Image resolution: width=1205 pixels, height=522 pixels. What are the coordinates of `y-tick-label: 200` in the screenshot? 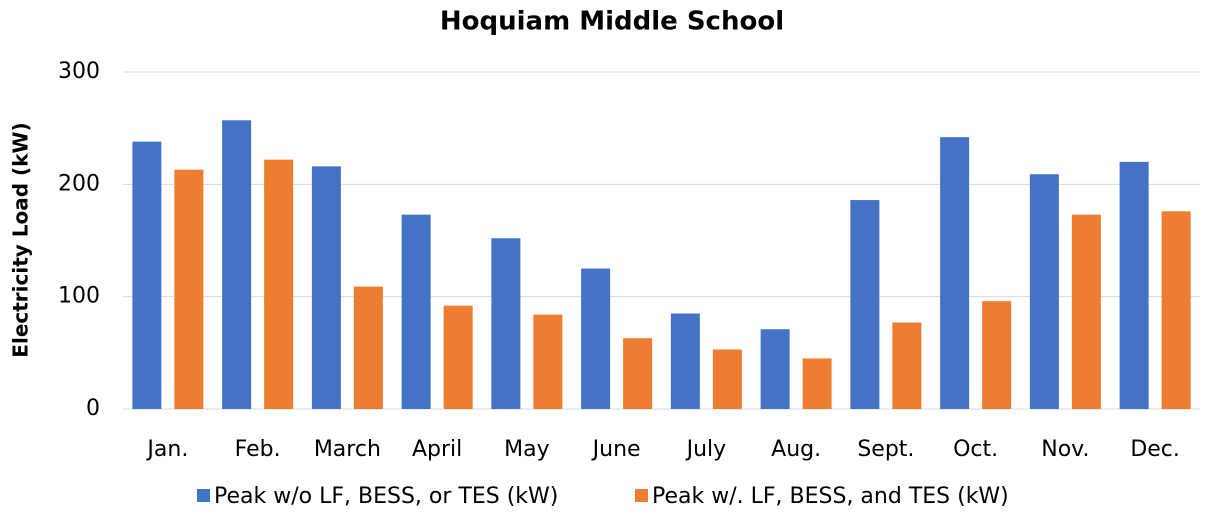 It's located at (79, 183).